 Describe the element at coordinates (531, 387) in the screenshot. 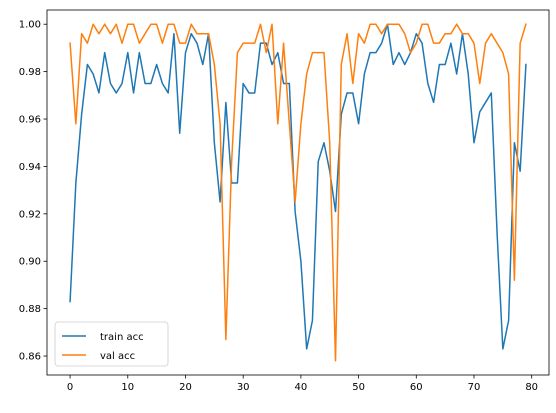

I see `x-tick-label: 80` at that location.